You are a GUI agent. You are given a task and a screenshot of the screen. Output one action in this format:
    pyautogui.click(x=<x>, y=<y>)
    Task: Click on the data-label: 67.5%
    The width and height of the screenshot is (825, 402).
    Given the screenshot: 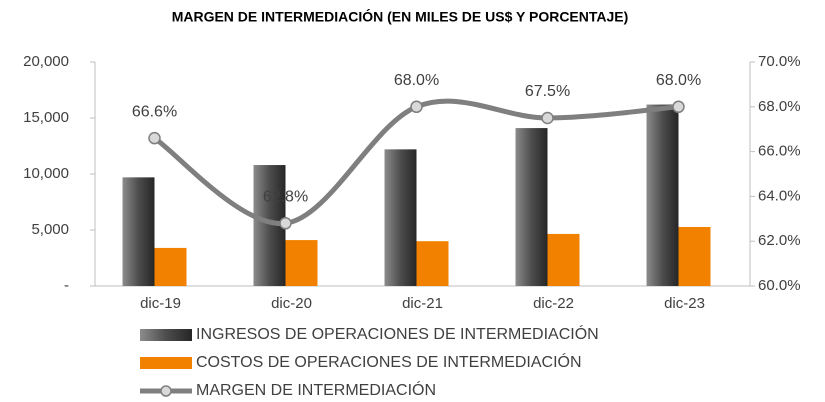 What is the action you would take?
    pyautogui.click(x=547, y=91)
    